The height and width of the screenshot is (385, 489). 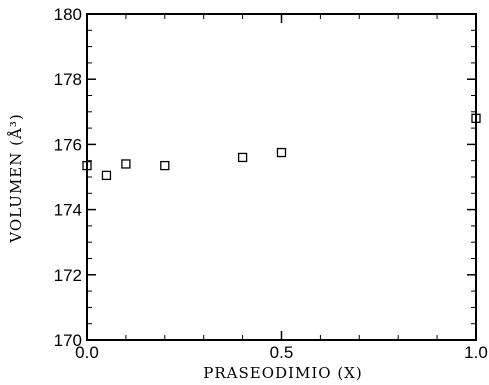 What do you see at coordinates (68, 340) in the screenshot?
I see `y-tick-label: 170` at bounding box center [68, 340].